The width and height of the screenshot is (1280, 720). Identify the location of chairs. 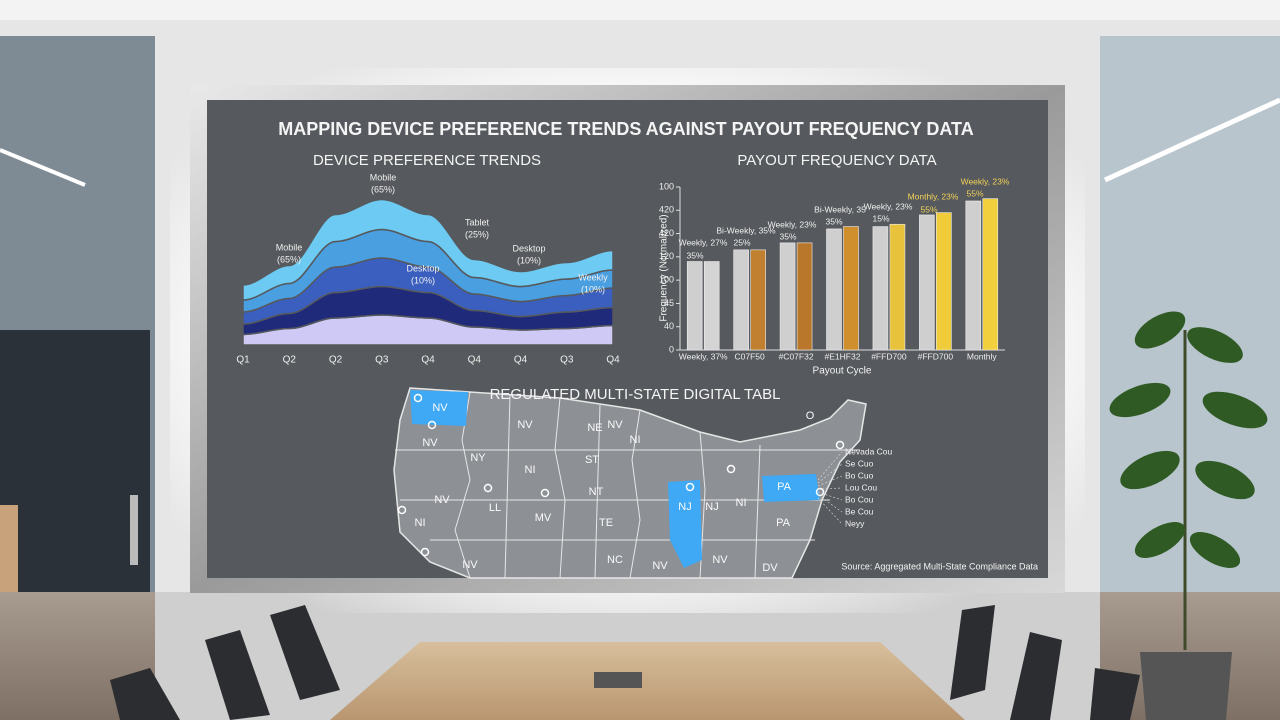
(625, 662).